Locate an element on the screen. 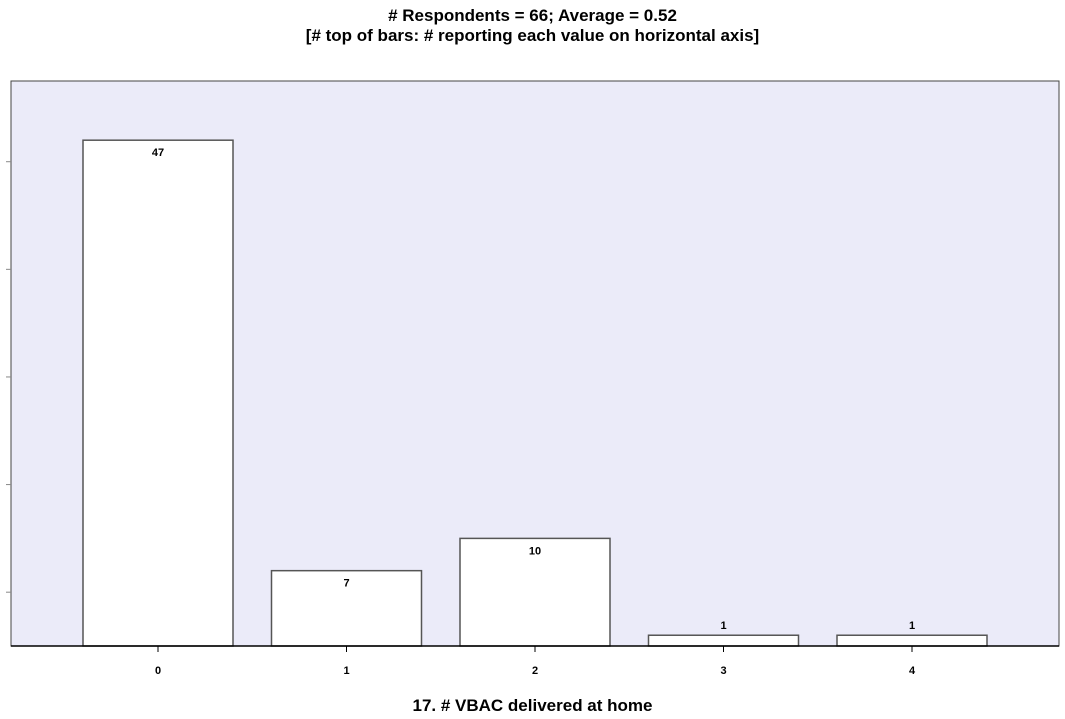 The height and width of the screenshot is (719, 1065). x-tick-label-4: 4 is located at coordinates (912, 671).